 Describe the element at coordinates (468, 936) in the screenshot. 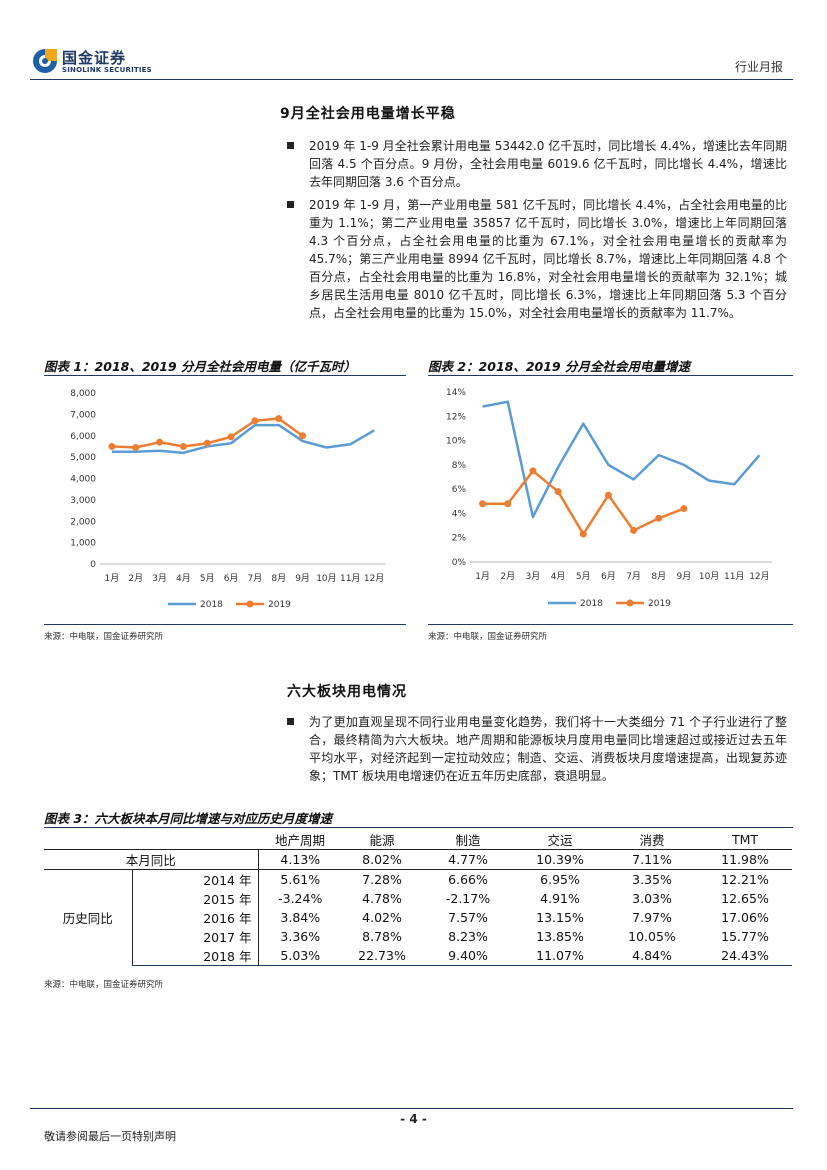

I see `table-cell: 8.23%` at that location.